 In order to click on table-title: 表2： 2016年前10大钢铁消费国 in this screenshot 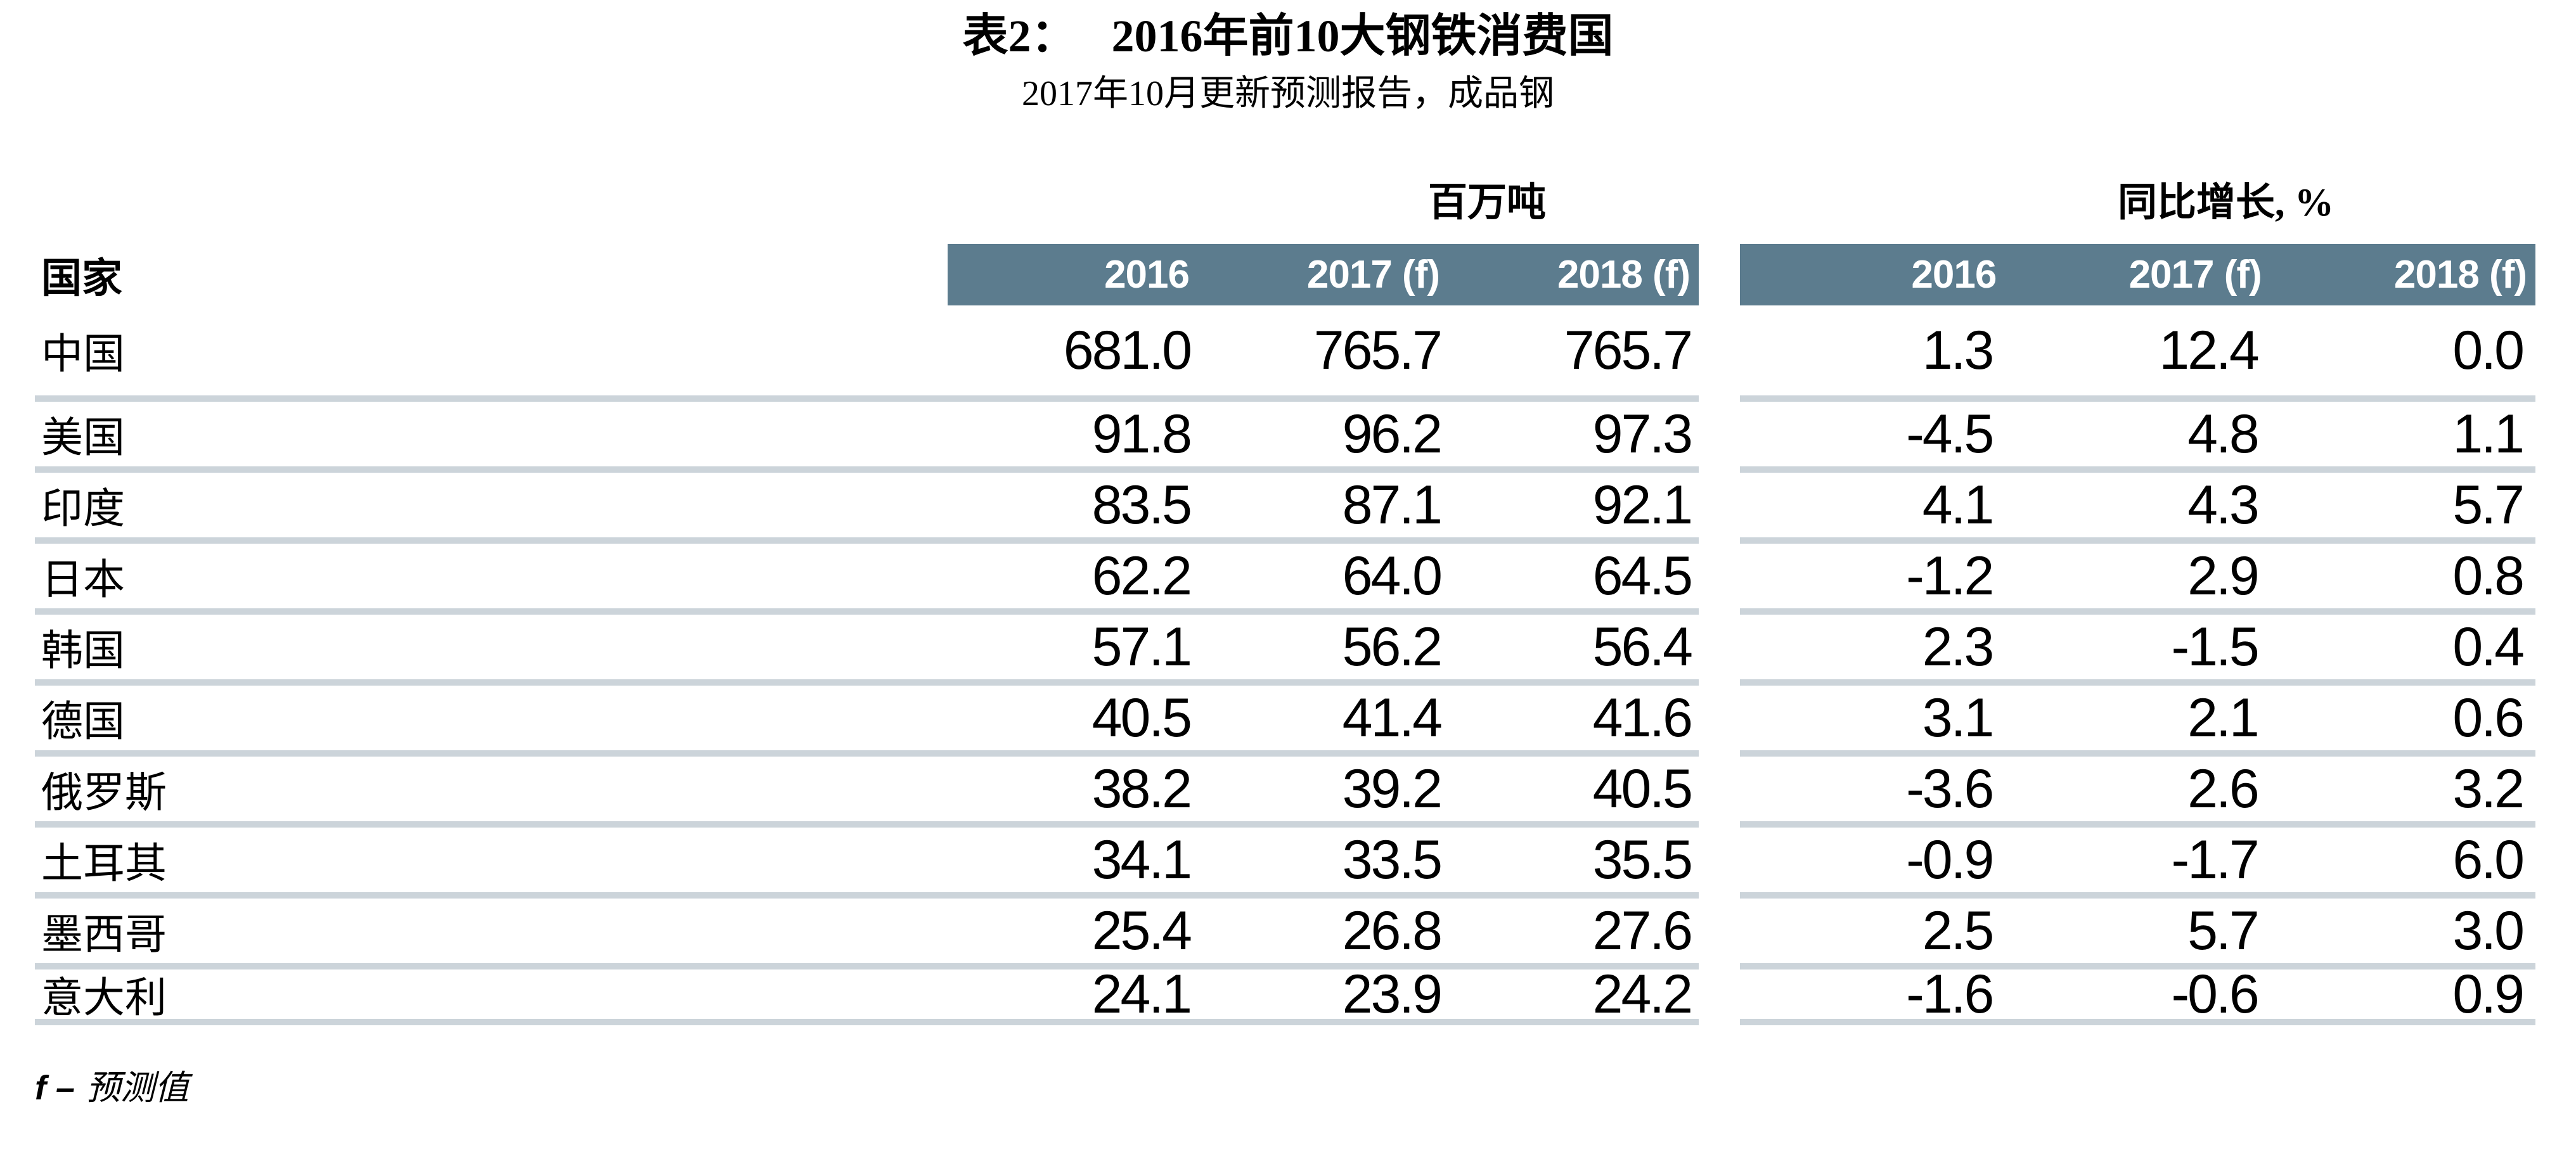, I will do `click(1288, 36)`.